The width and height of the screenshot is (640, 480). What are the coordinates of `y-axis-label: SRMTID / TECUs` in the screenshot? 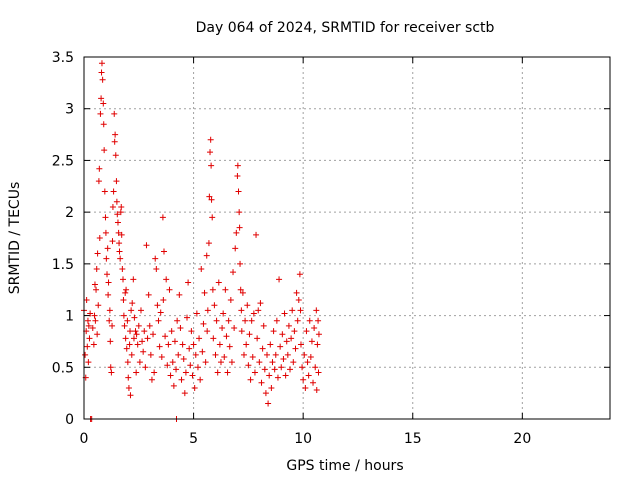 It's located at (15, 238).